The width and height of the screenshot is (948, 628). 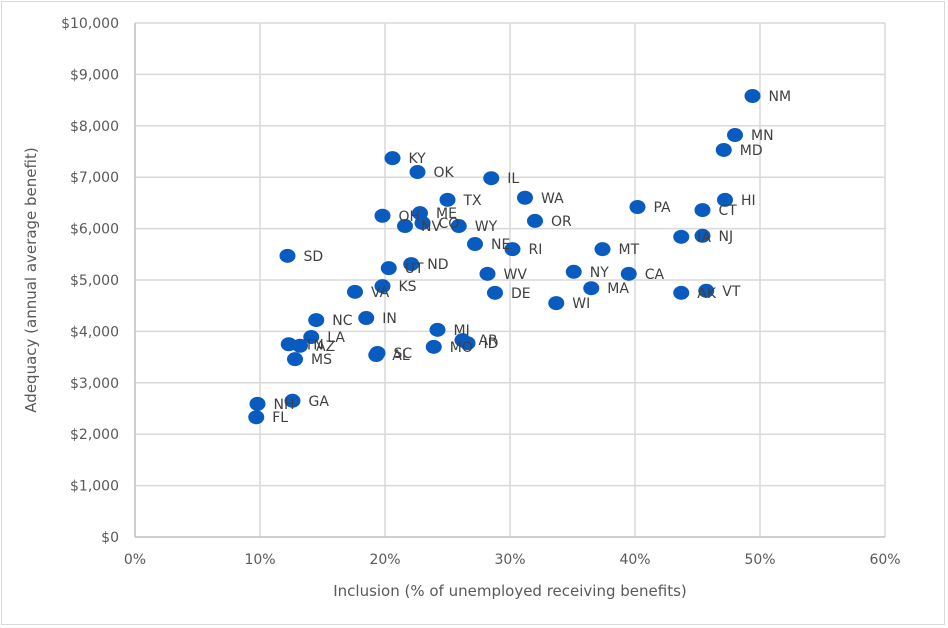 I want to click on data-point-nv, so click(x=405, y=226).